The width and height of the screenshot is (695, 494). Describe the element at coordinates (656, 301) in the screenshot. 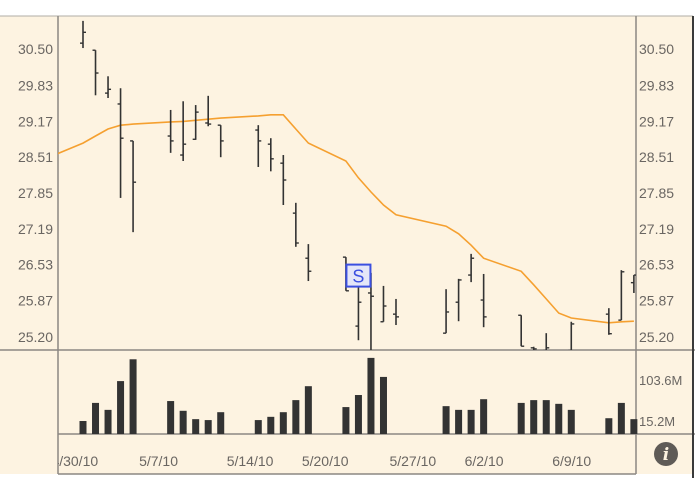

I see `price-tick-right: 25.87` at that location.